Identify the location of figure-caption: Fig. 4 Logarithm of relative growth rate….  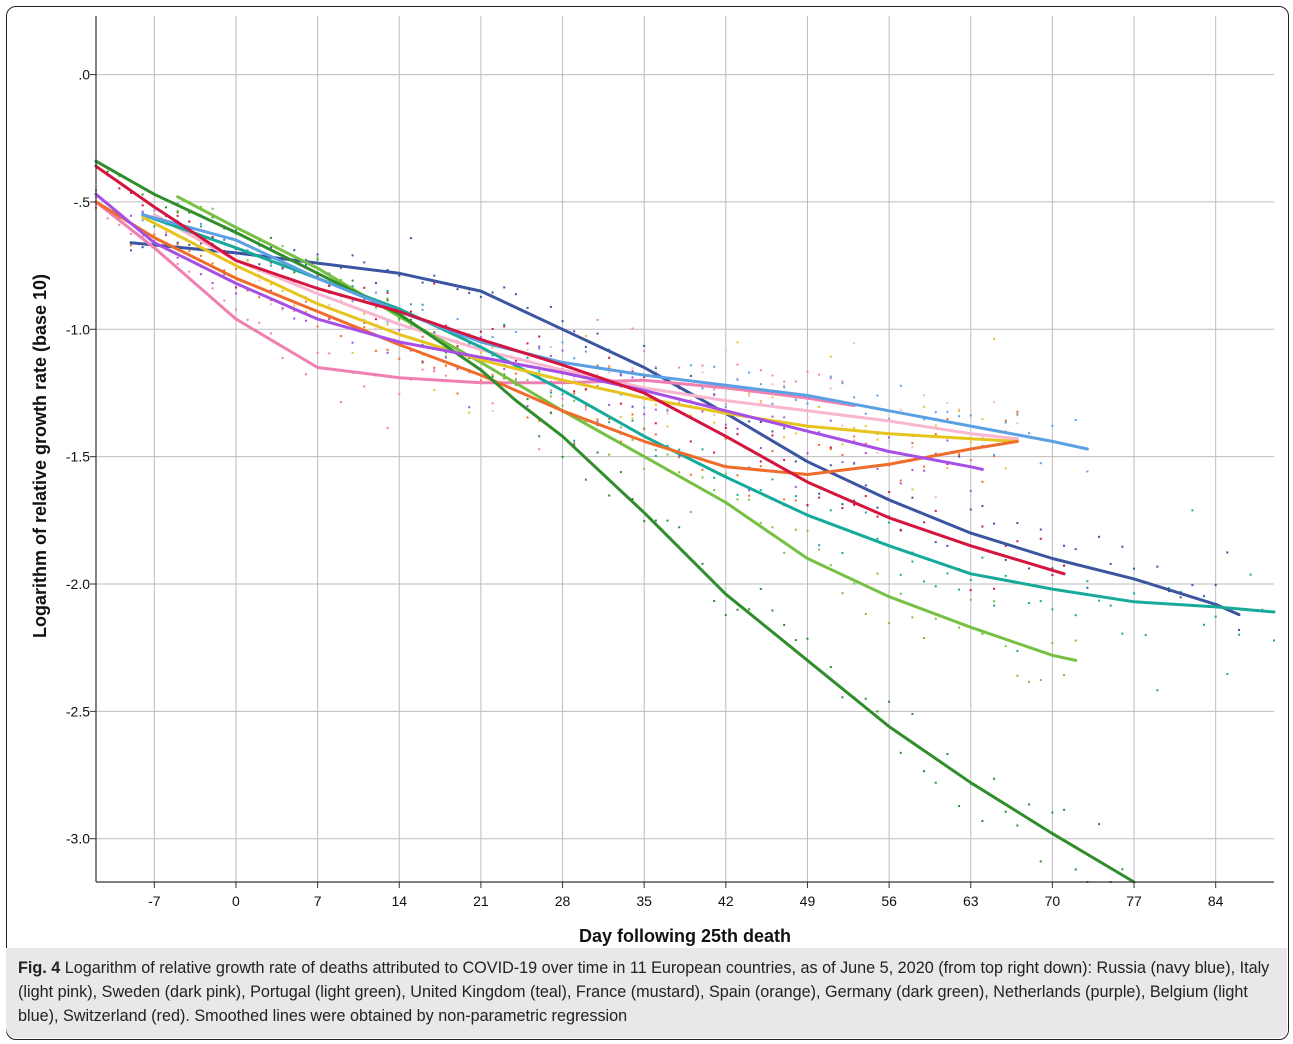
(649, 992).